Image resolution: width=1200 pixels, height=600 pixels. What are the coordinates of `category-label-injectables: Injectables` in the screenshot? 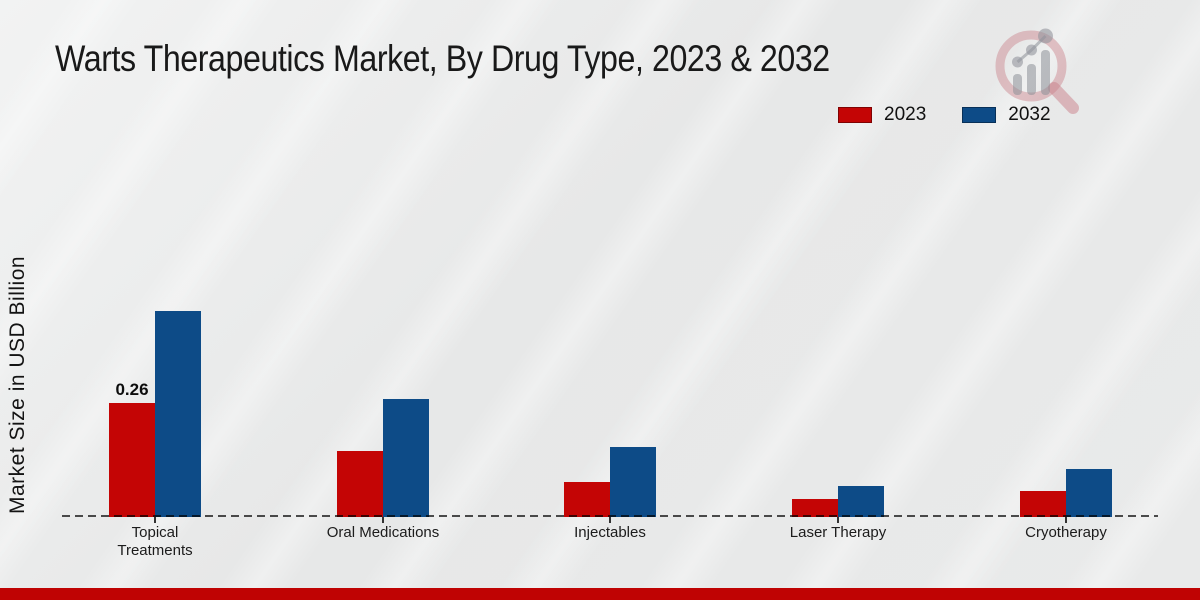 It's located at (610, 532).